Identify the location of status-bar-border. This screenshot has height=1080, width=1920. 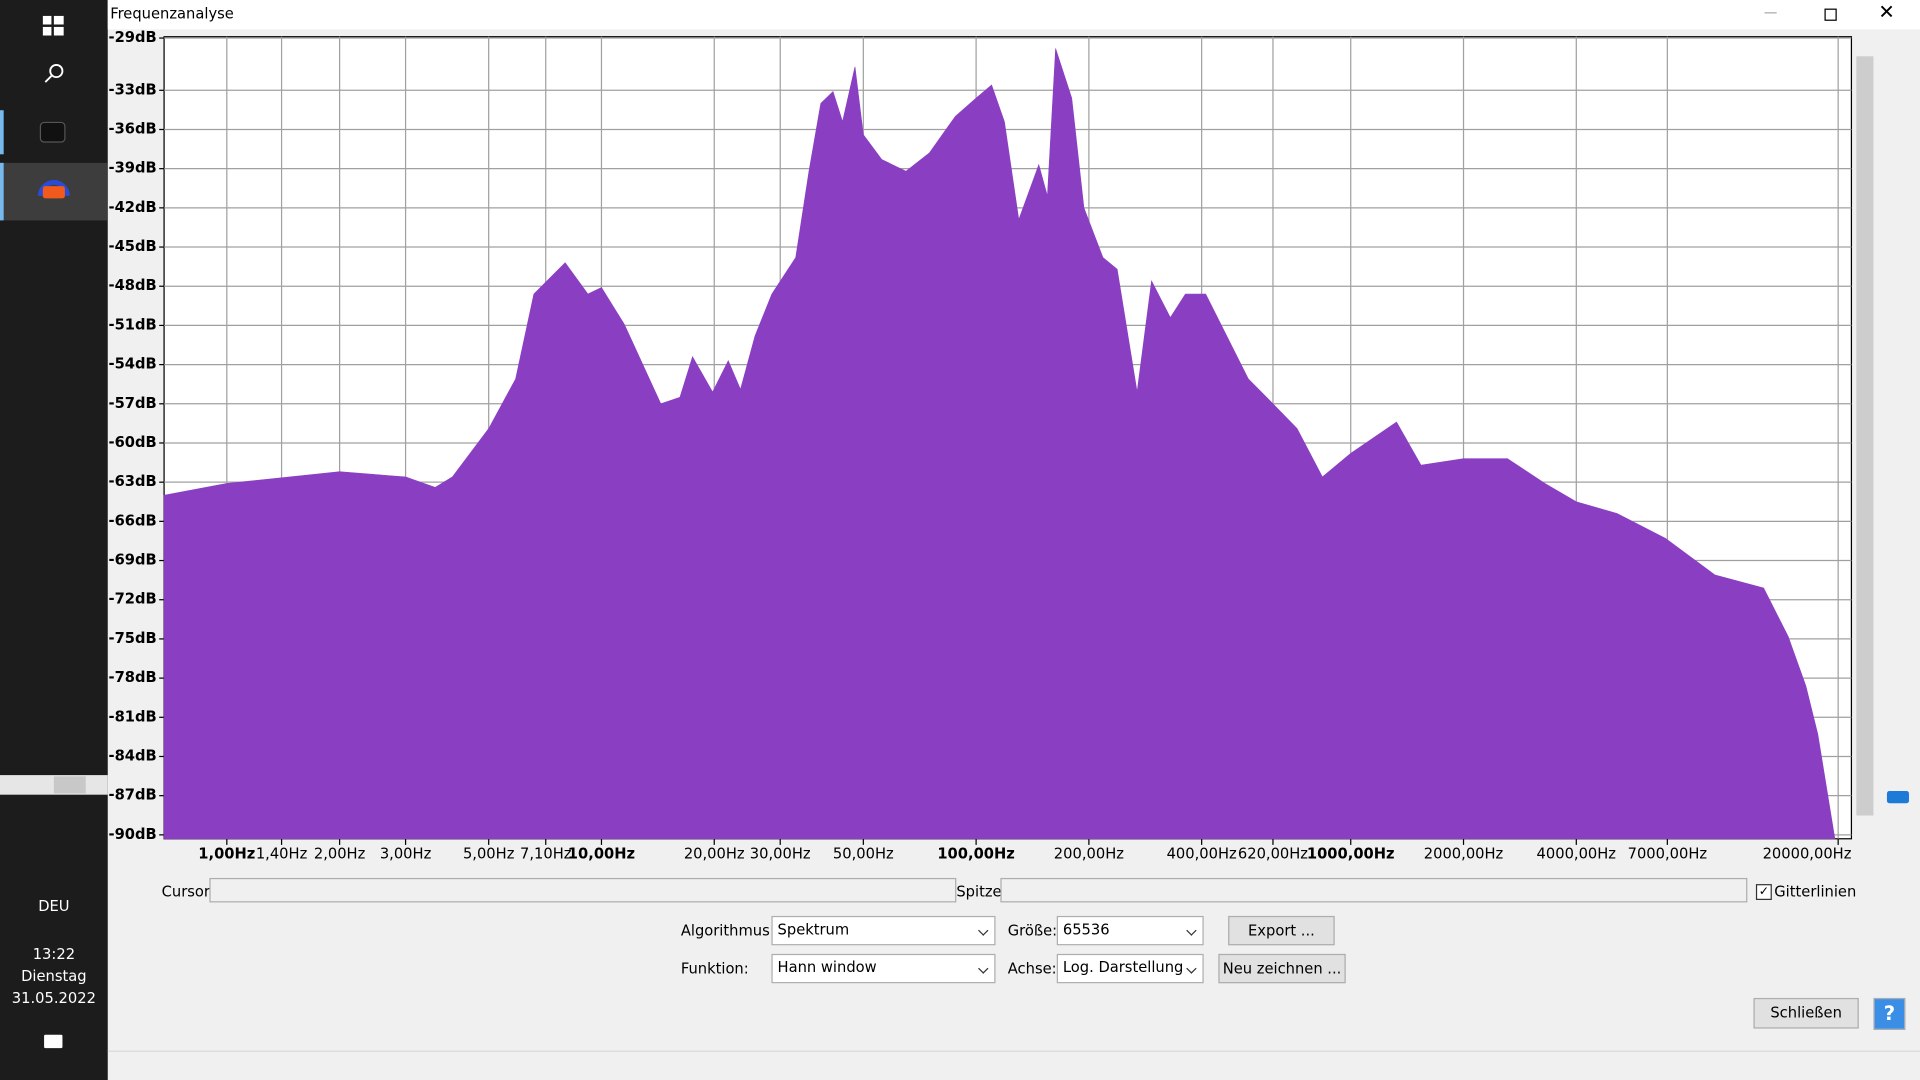
(1013, 1051).